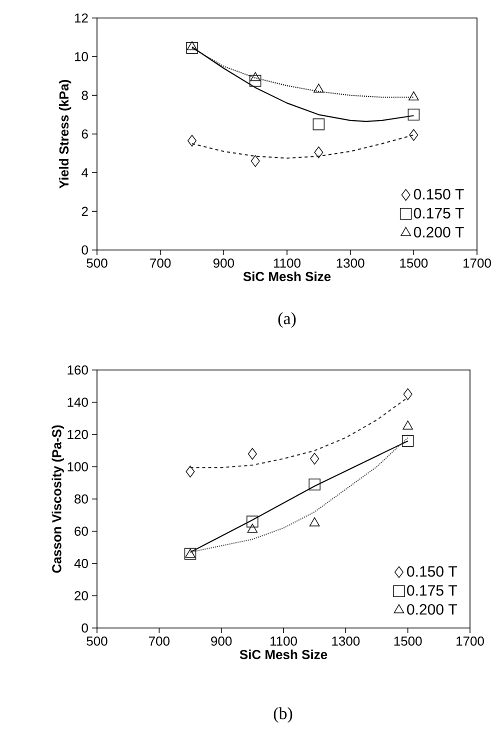 The image size is (500, 735). Describe the element at coordinates (81, 563) in the screenshot. I see `y-tick-label: 40` at that location.